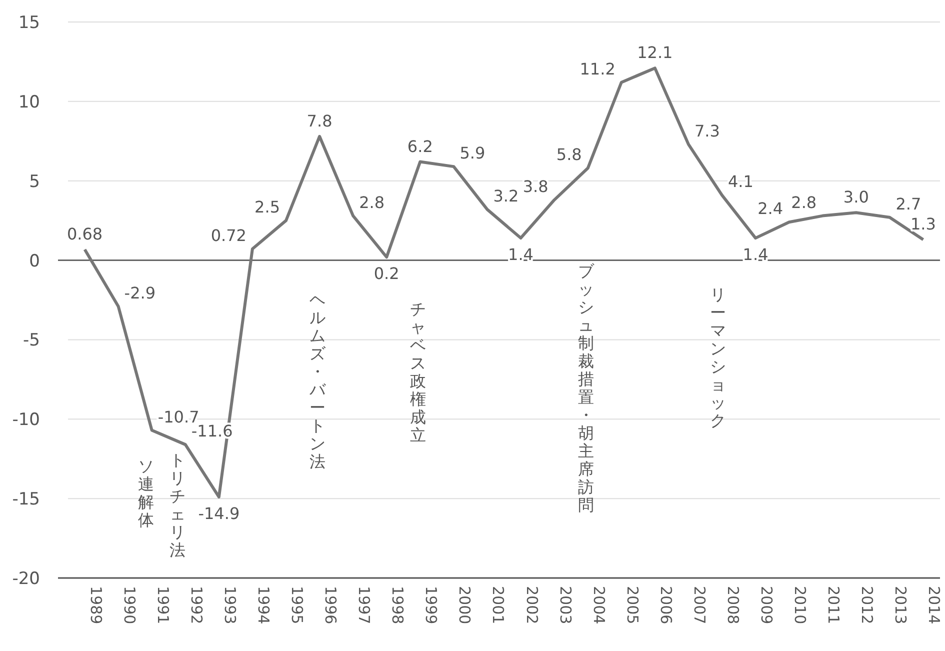 This screenshot has width=945, height=651. I want to click on text: 7.8, so click(319, 120).